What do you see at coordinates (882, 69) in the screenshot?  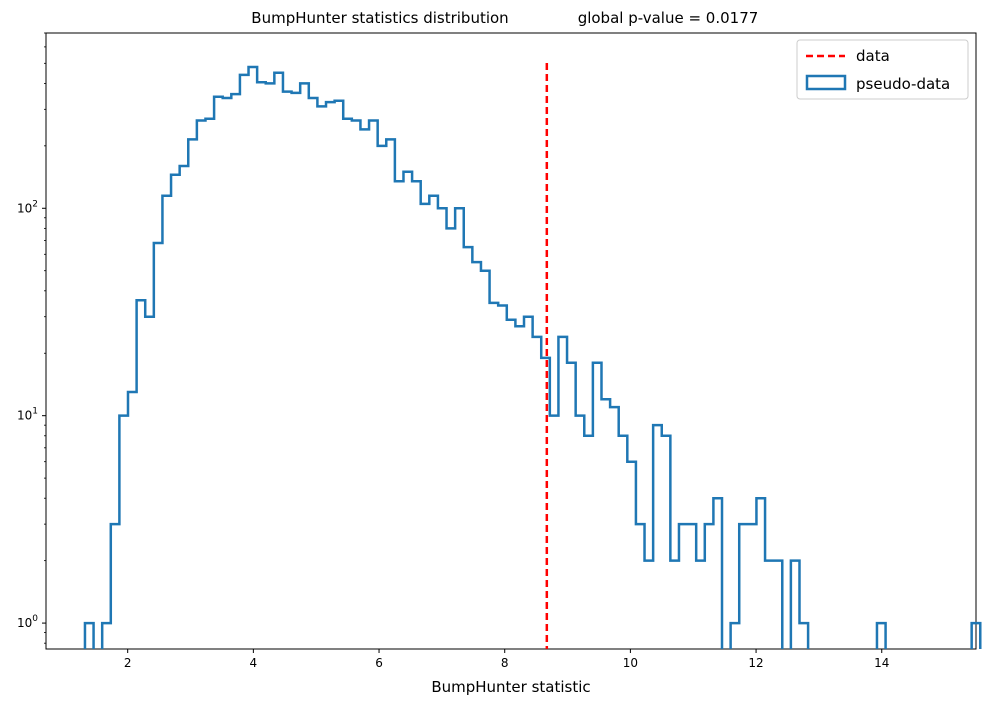 I see `legend: data pseudo-data` at bounding box center [882, 69].